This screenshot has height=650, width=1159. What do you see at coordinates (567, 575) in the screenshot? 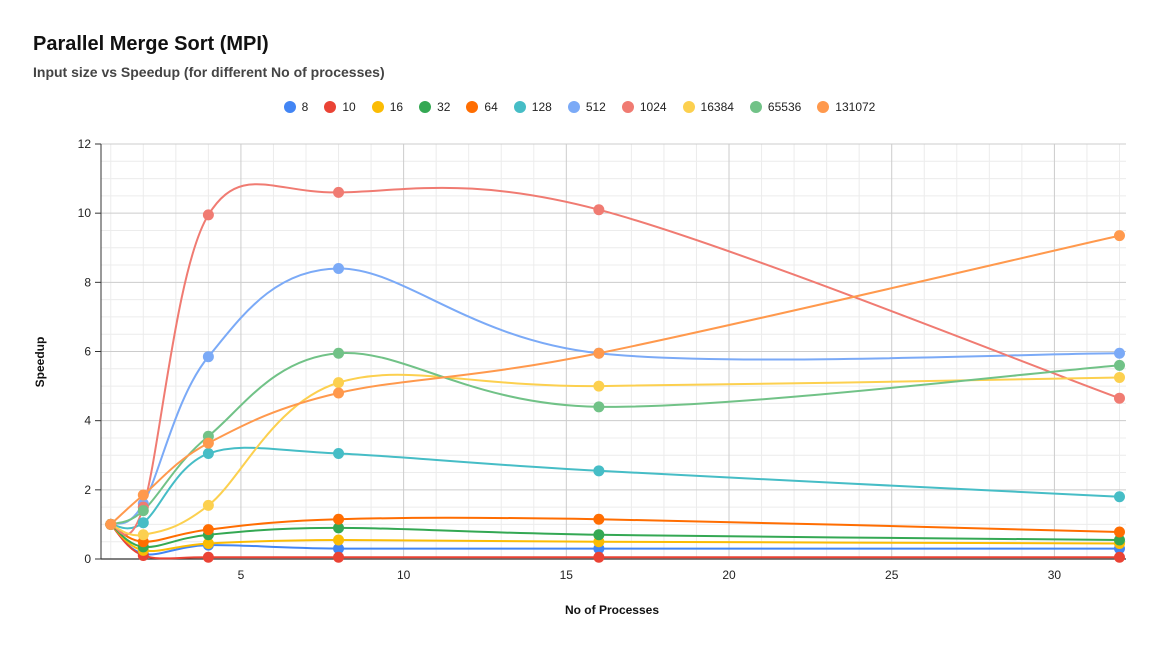
I see `x-tick-label: 15` at bounding box center [567, 575].